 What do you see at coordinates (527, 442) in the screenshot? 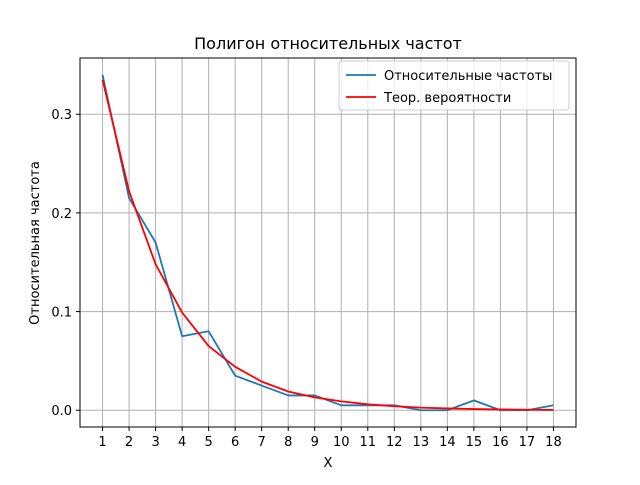
I see `x-tick-label: 17` at bounding box center [527, 442].